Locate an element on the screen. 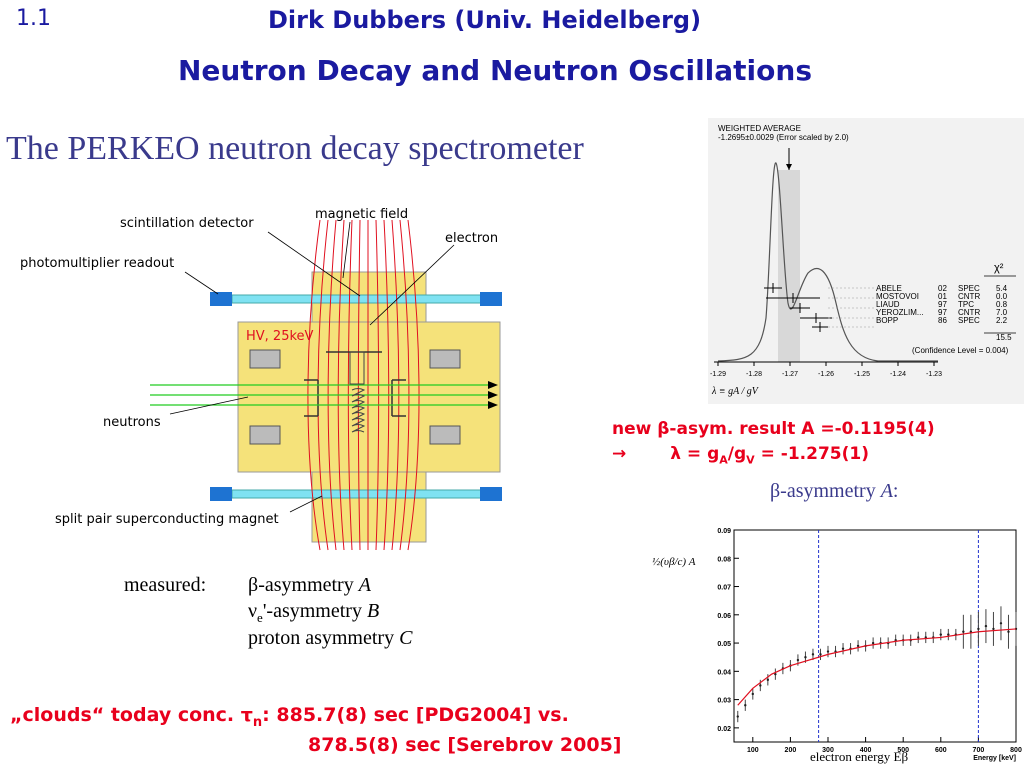 Image resolution: width=1024 pixels, height=768 pixels. ideogram-plot: -1.29 -1.28 -1.27 -1.26 -1.25 -1.24 -1.23 is located at coordinates (866, 261).